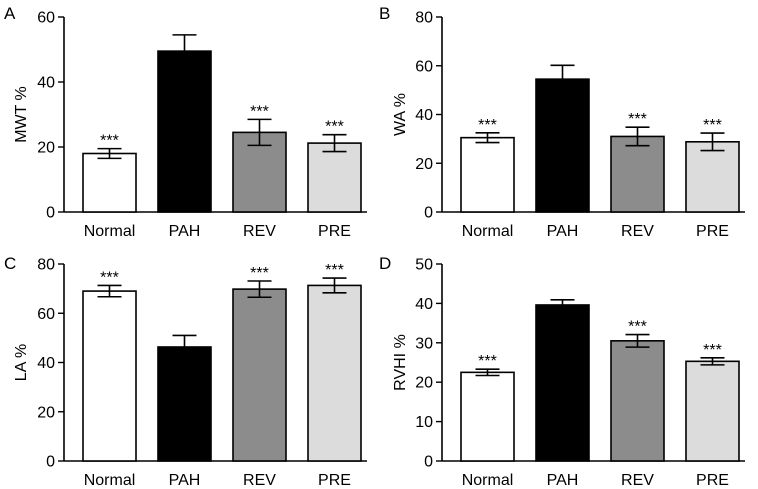  What do you see at coordinates (400, 362) in the screenshot?
I see `y-axis-label: RVHI %` at bounding box center [400, 362].